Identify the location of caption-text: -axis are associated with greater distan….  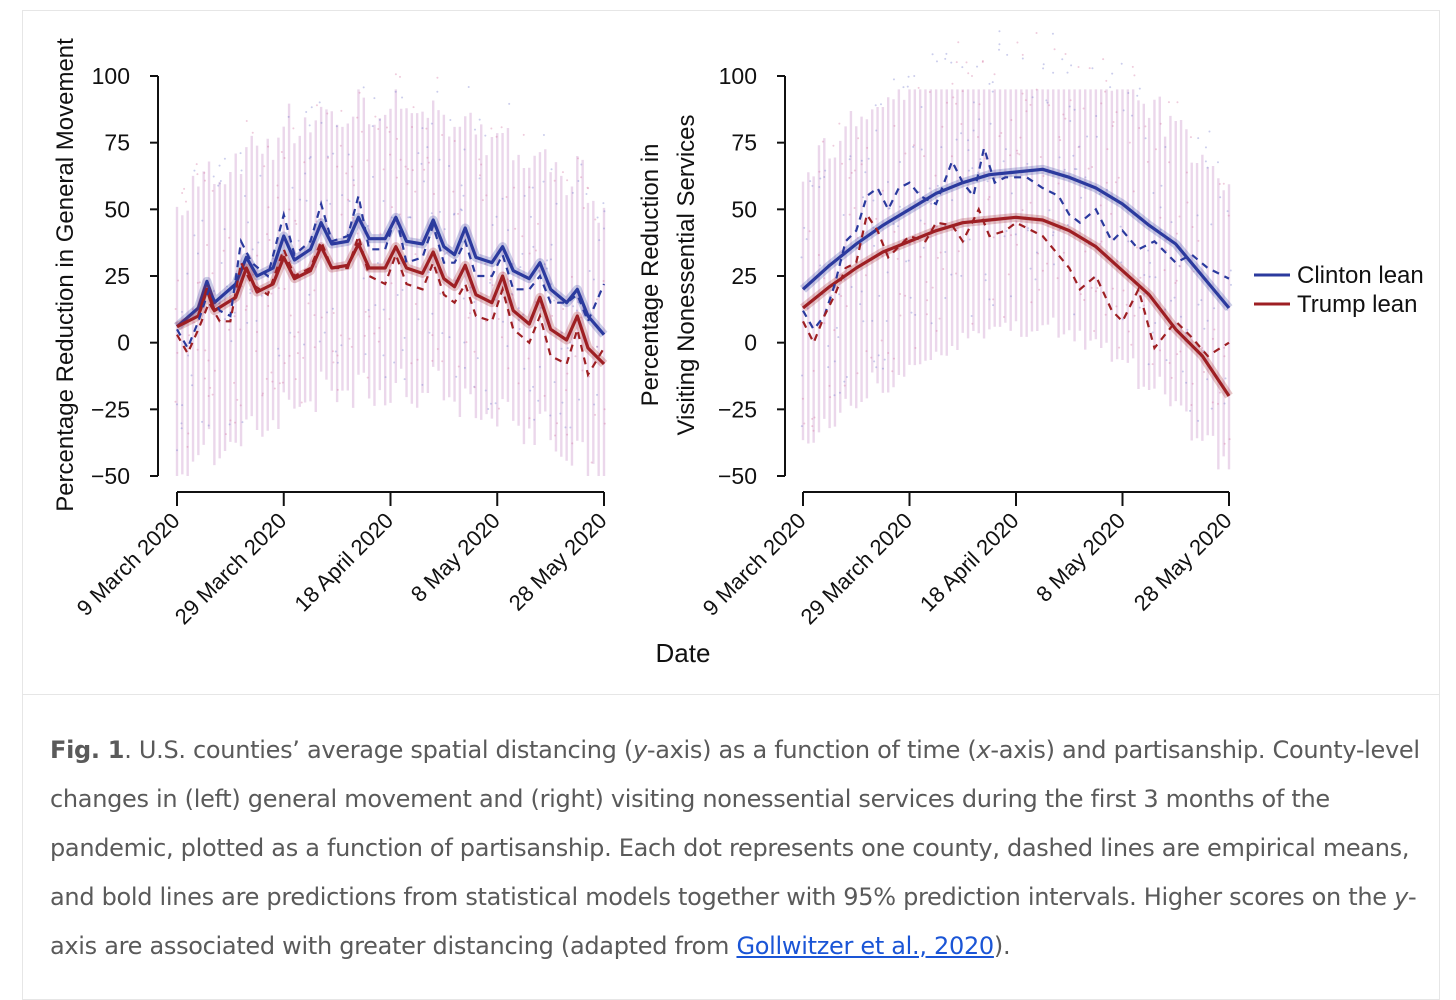
(733, 921).